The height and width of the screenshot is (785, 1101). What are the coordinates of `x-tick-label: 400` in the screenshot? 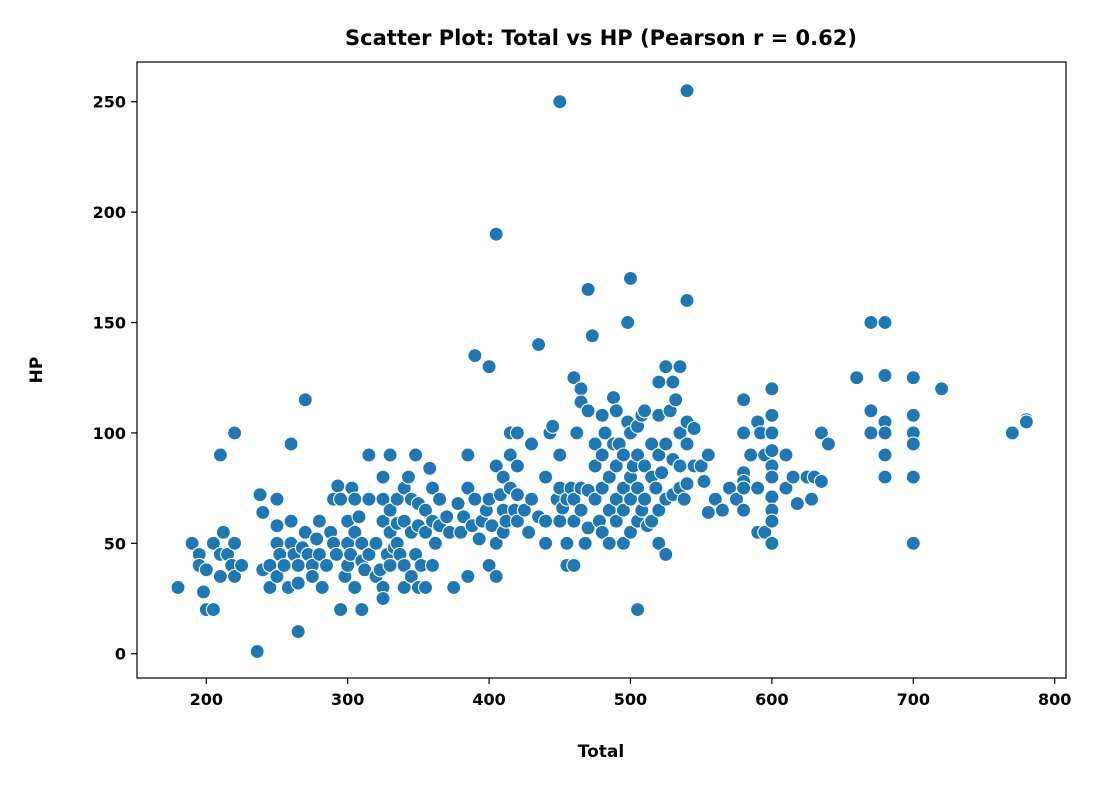 It's located at (488, 699).